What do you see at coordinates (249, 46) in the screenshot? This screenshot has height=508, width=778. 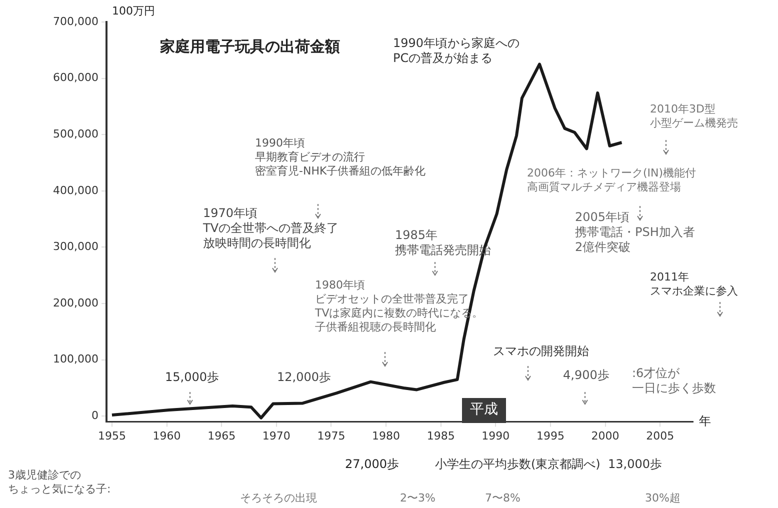 I see `text: 家庭用電子玩具の出荷金額` at bounding box center [249, 46].